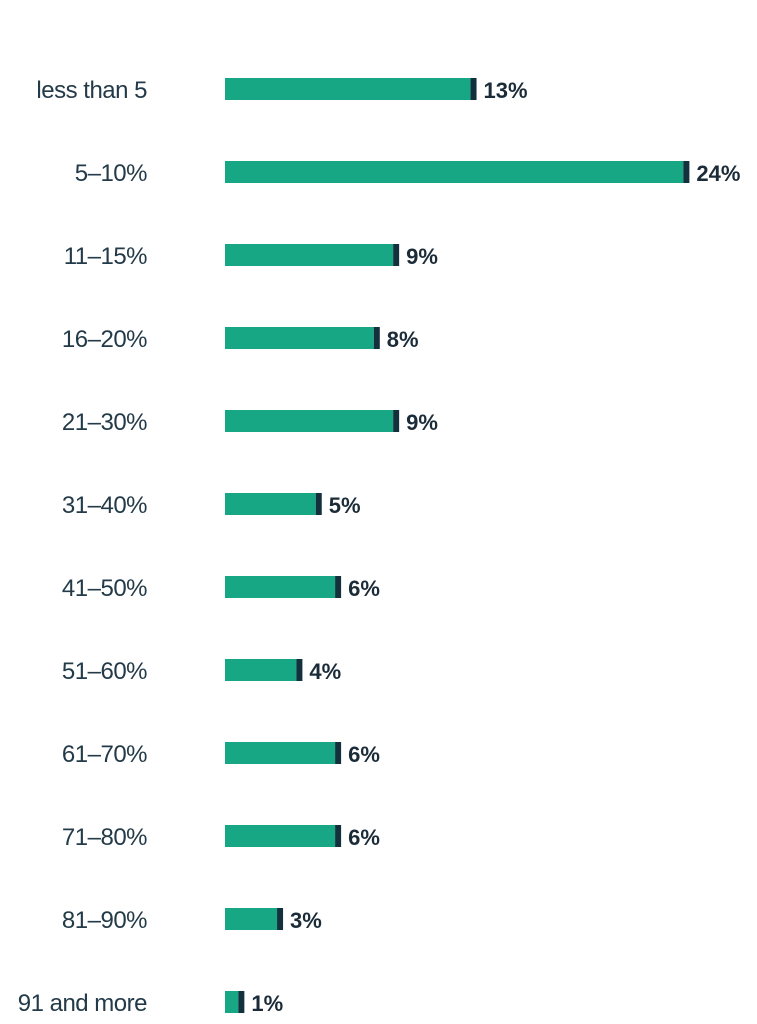  Describe the element at coordinates (403, 339) in the screenshot. I see `value-label: 8%` at that location.